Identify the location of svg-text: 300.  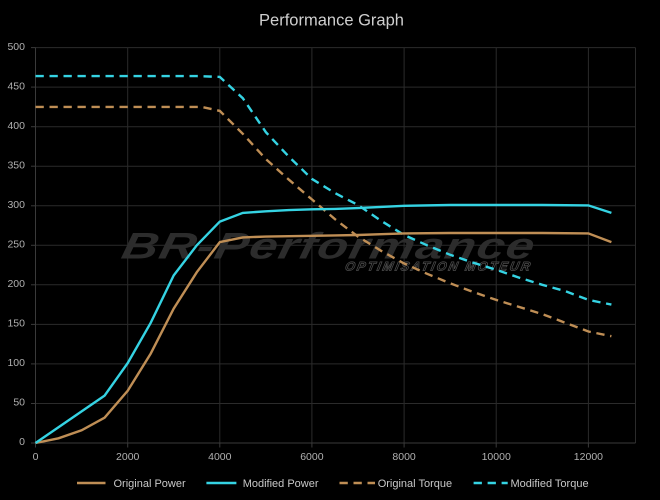
(16, 205).